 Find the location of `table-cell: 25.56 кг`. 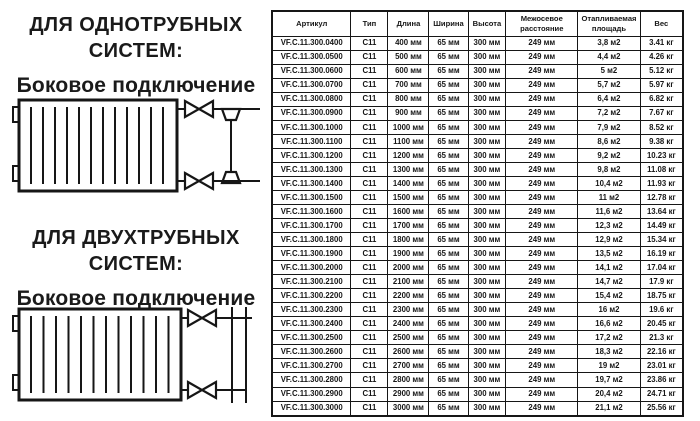

table-cell: 25.56 кг is located at coordinates (661, 408).